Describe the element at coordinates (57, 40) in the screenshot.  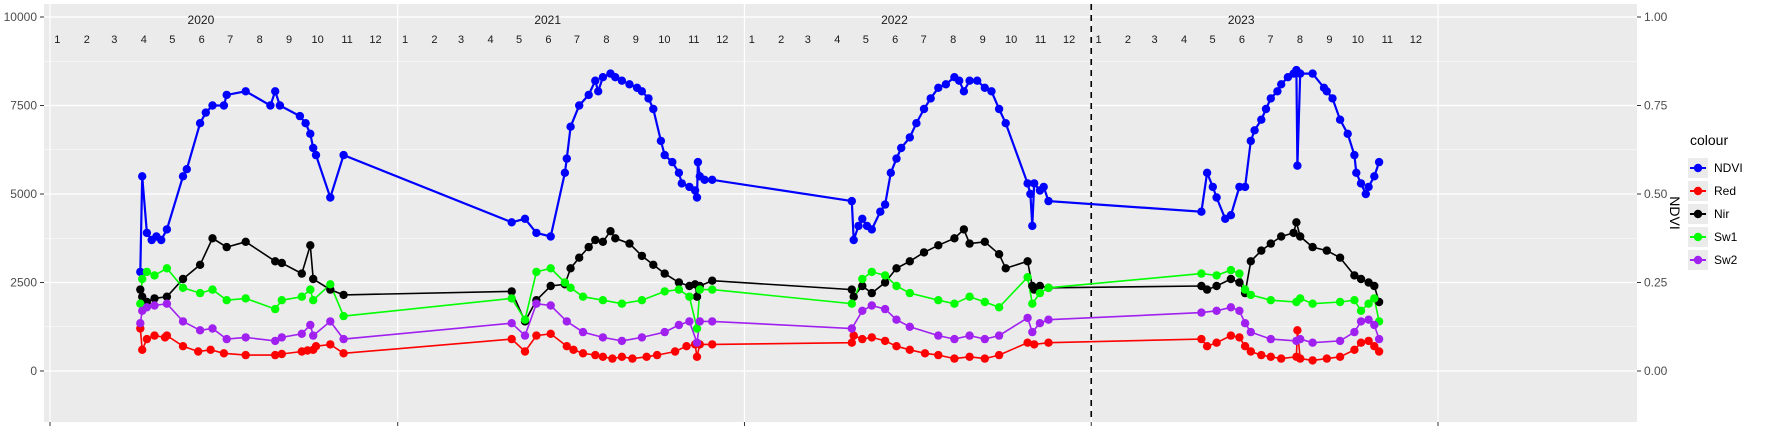
I see `month-label: 1` at that location.